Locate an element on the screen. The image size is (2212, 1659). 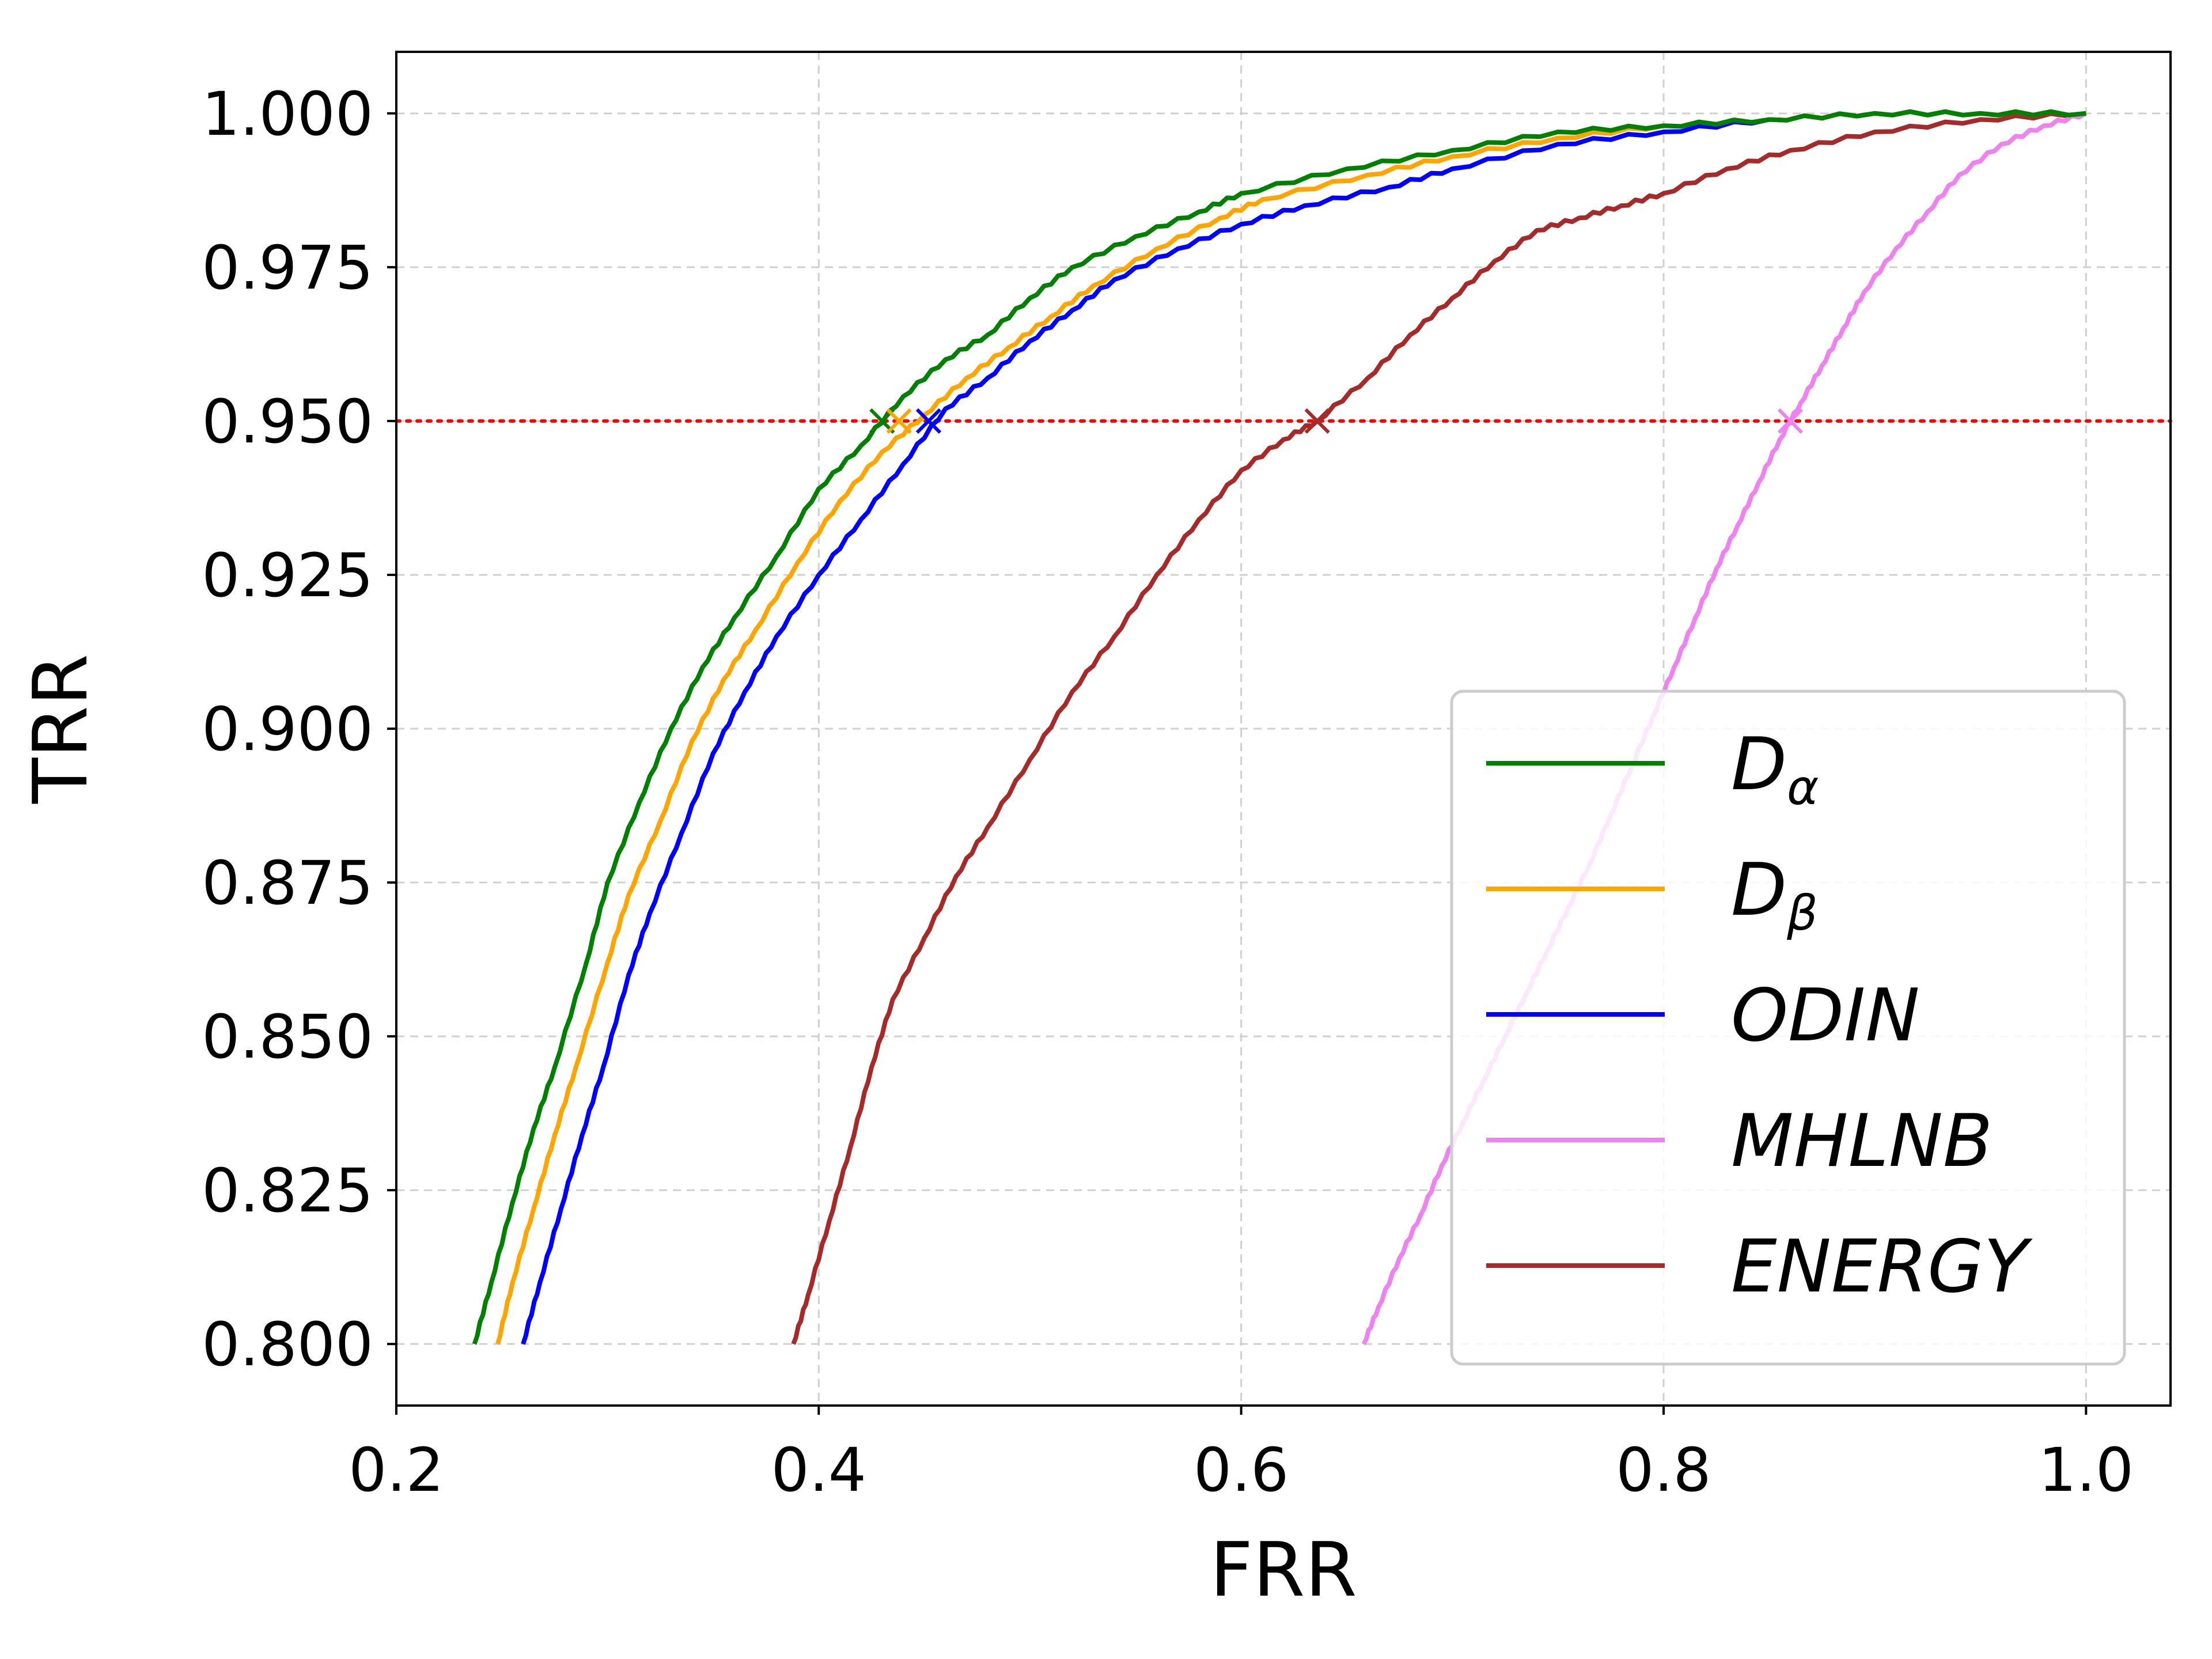
y-tick-label: 0.850 is located at coordinates (287, 1037).